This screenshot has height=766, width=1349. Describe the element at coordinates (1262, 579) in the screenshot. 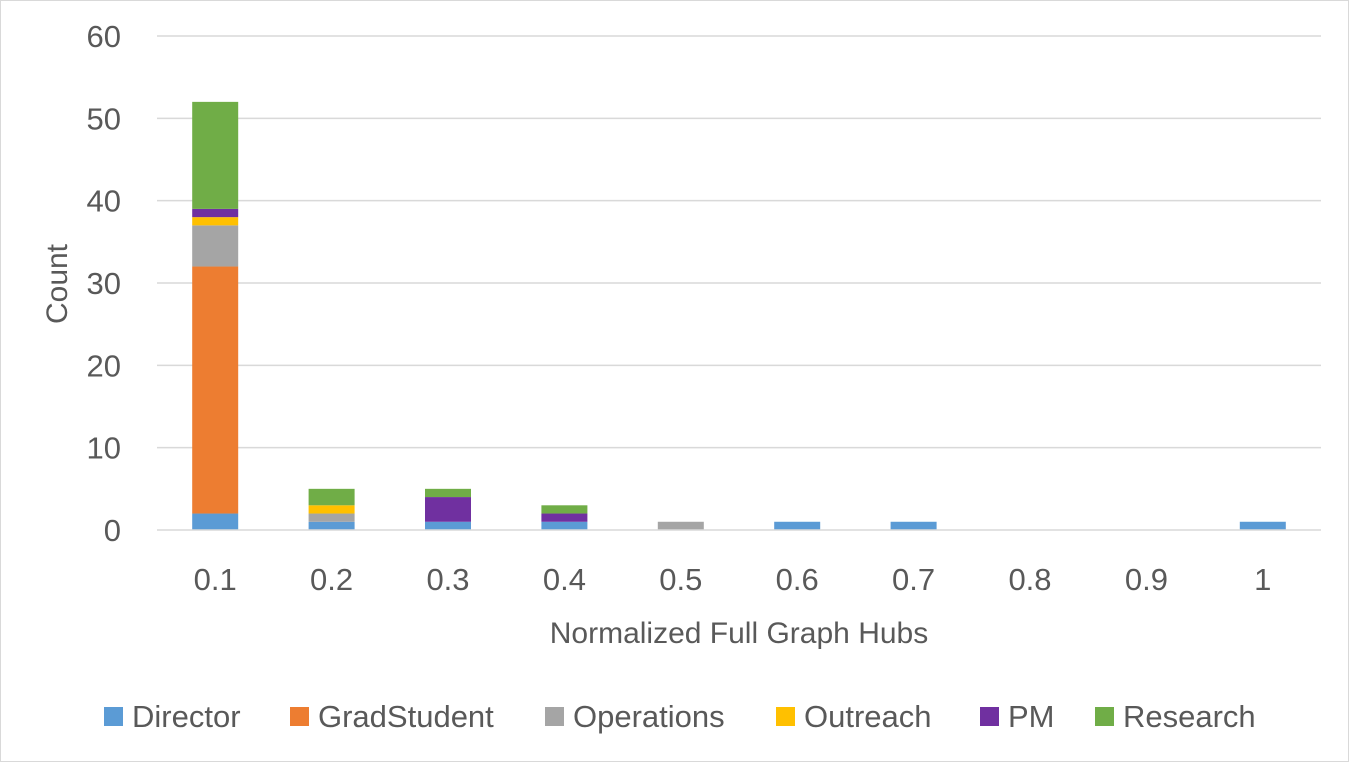

I see `x-tick-label: 1` at that location.